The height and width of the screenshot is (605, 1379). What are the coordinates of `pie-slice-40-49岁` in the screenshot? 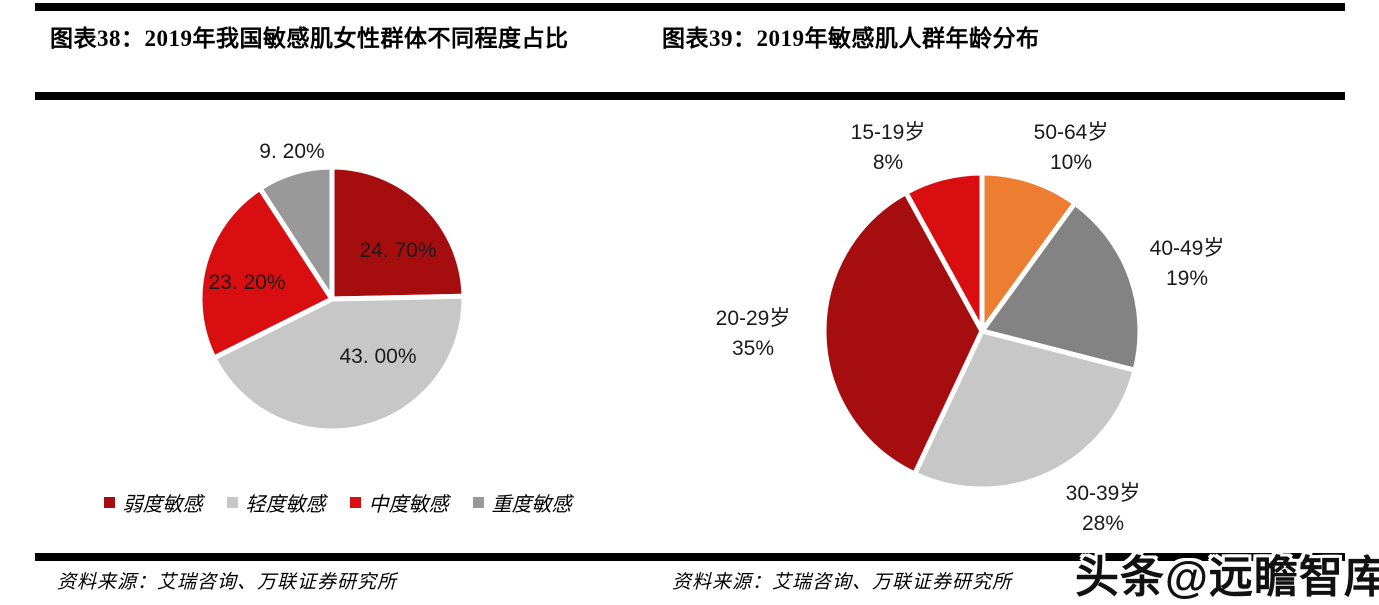 It's located at (1061, 286).